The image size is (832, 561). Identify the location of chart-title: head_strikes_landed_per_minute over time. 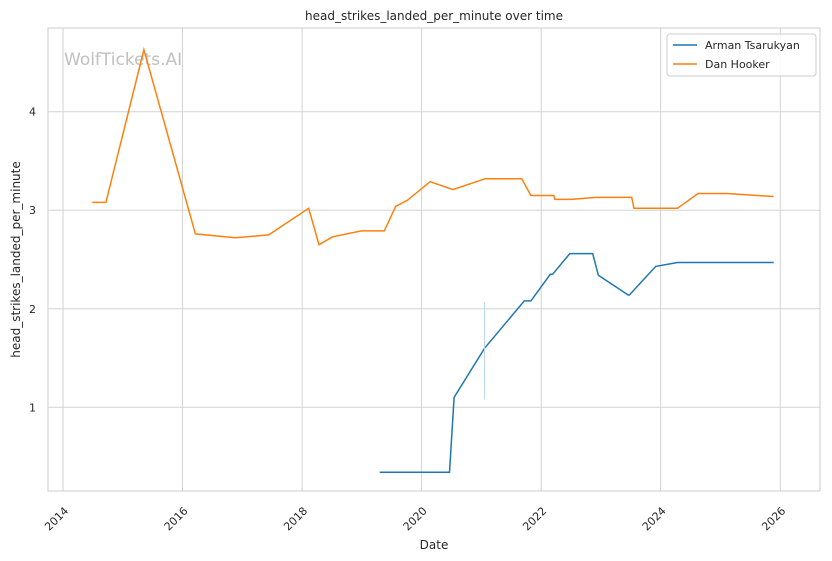
(434, 16).